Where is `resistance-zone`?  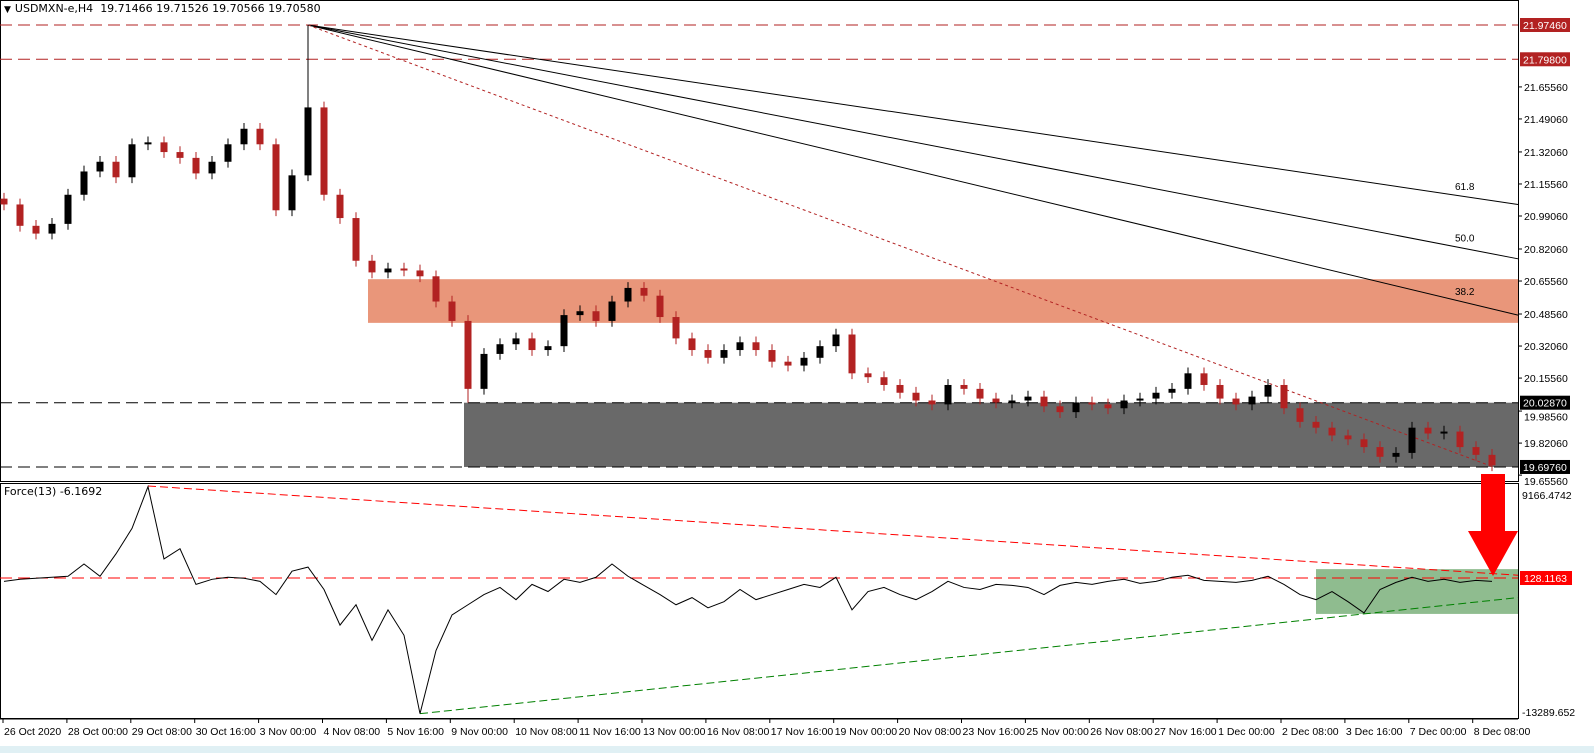
resistance-zone is located at coordinates (943, 301).